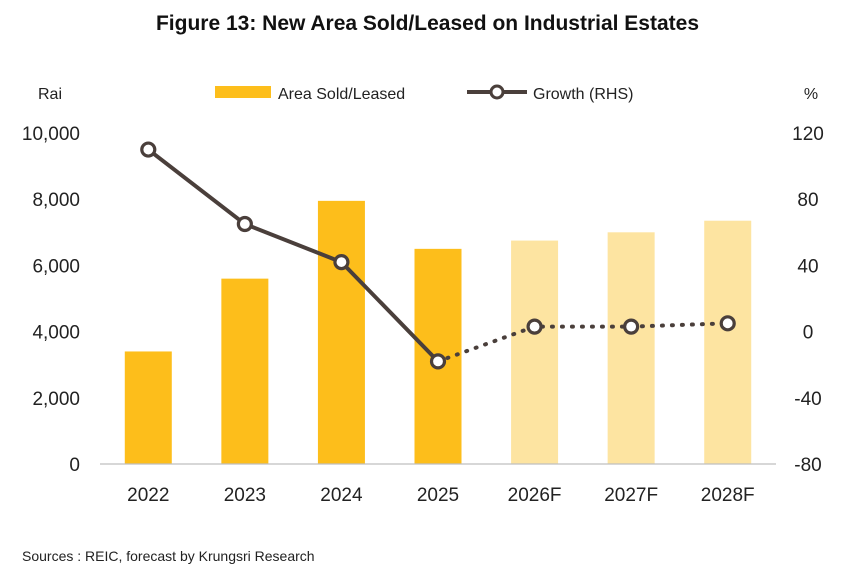 The height and width of the screenshot is (587, 855). What do you see at coordinates (148, 407) in the screenshot?
I see `bar-2022` at bounding box center [148, 407].